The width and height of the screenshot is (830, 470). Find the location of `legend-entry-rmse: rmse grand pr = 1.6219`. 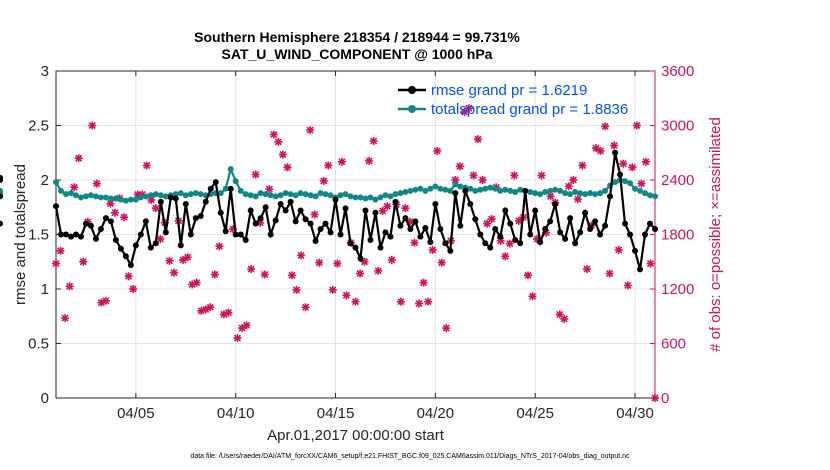

legend-entry-rmse: rmse grand pr = 1.6219 is located at coordinates (492, 90).